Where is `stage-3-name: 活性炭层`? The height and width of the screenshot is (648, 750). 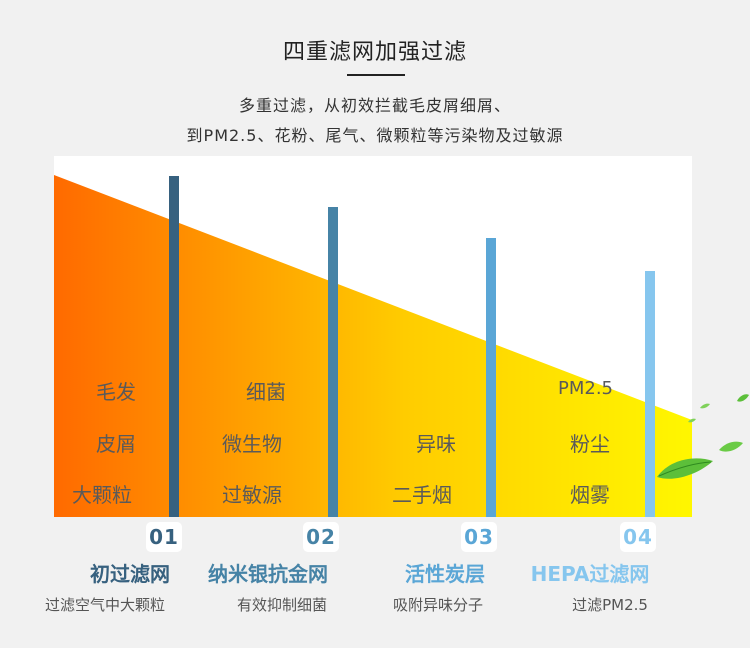 stage-3-name: 活性炭层 is located at coordinates (445, 574).